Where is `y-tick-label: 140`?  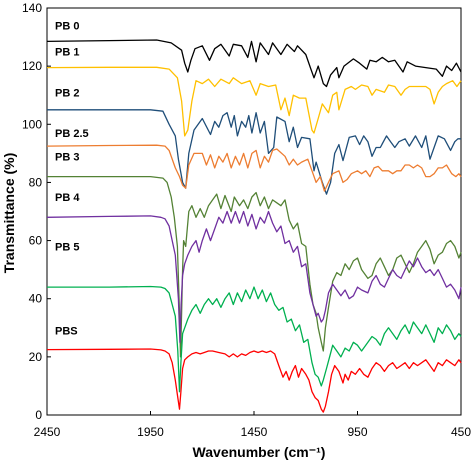
y-tick-label: 140 is located at coordinates (32, 8).